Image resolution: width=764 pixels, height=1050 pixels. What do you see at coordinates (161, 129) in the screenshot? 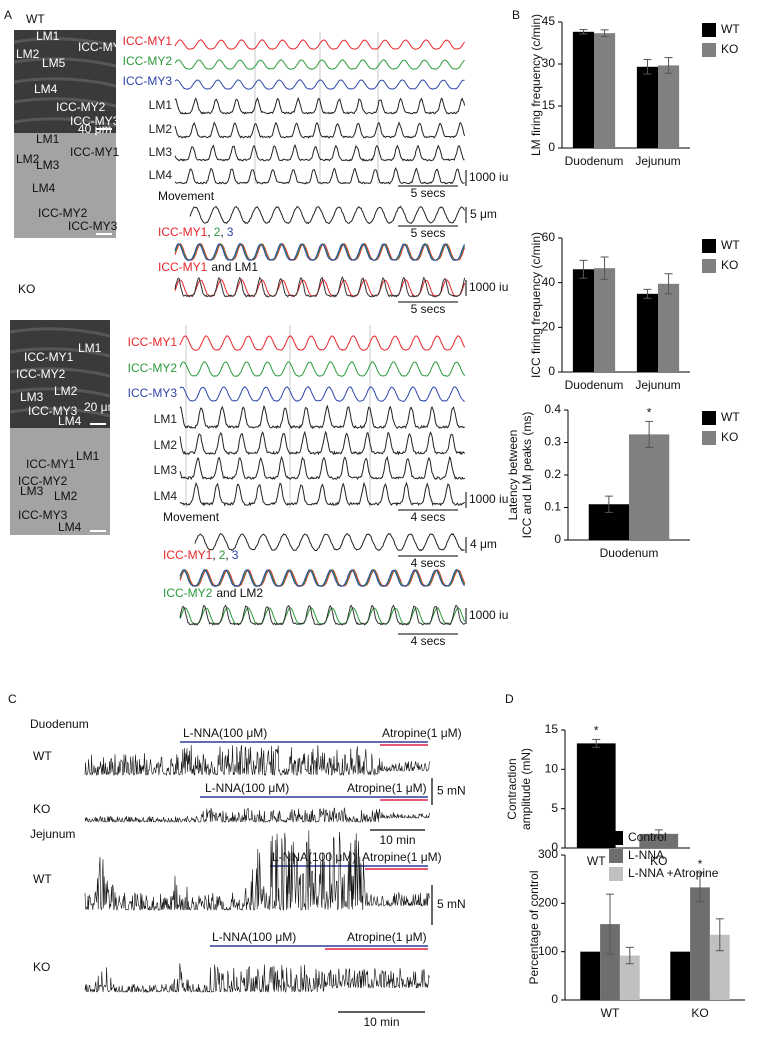
I see `trace-label: LM2` at bounding box center [161, 129].